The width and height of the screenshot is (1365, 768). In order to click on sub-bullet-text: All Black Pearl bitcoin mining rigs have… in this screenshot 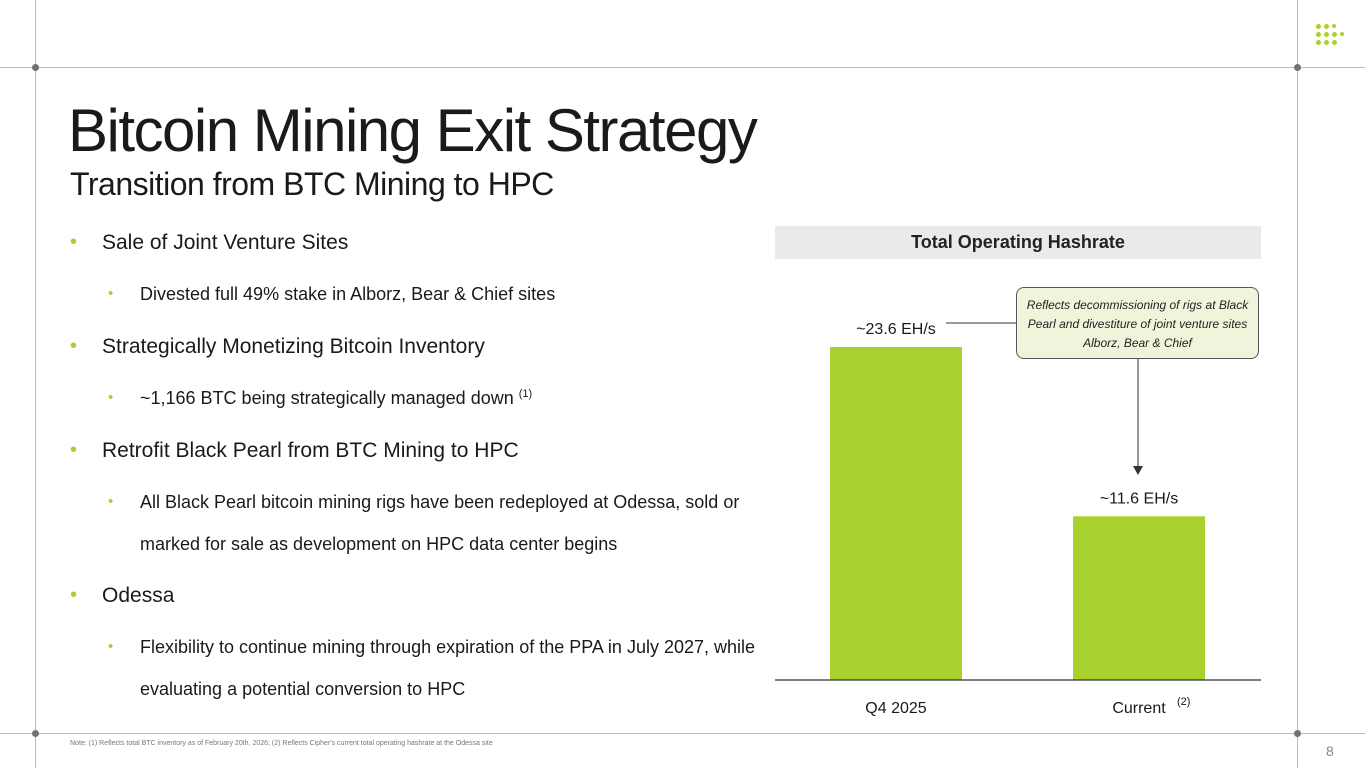, I will do `click(440, 523)`.